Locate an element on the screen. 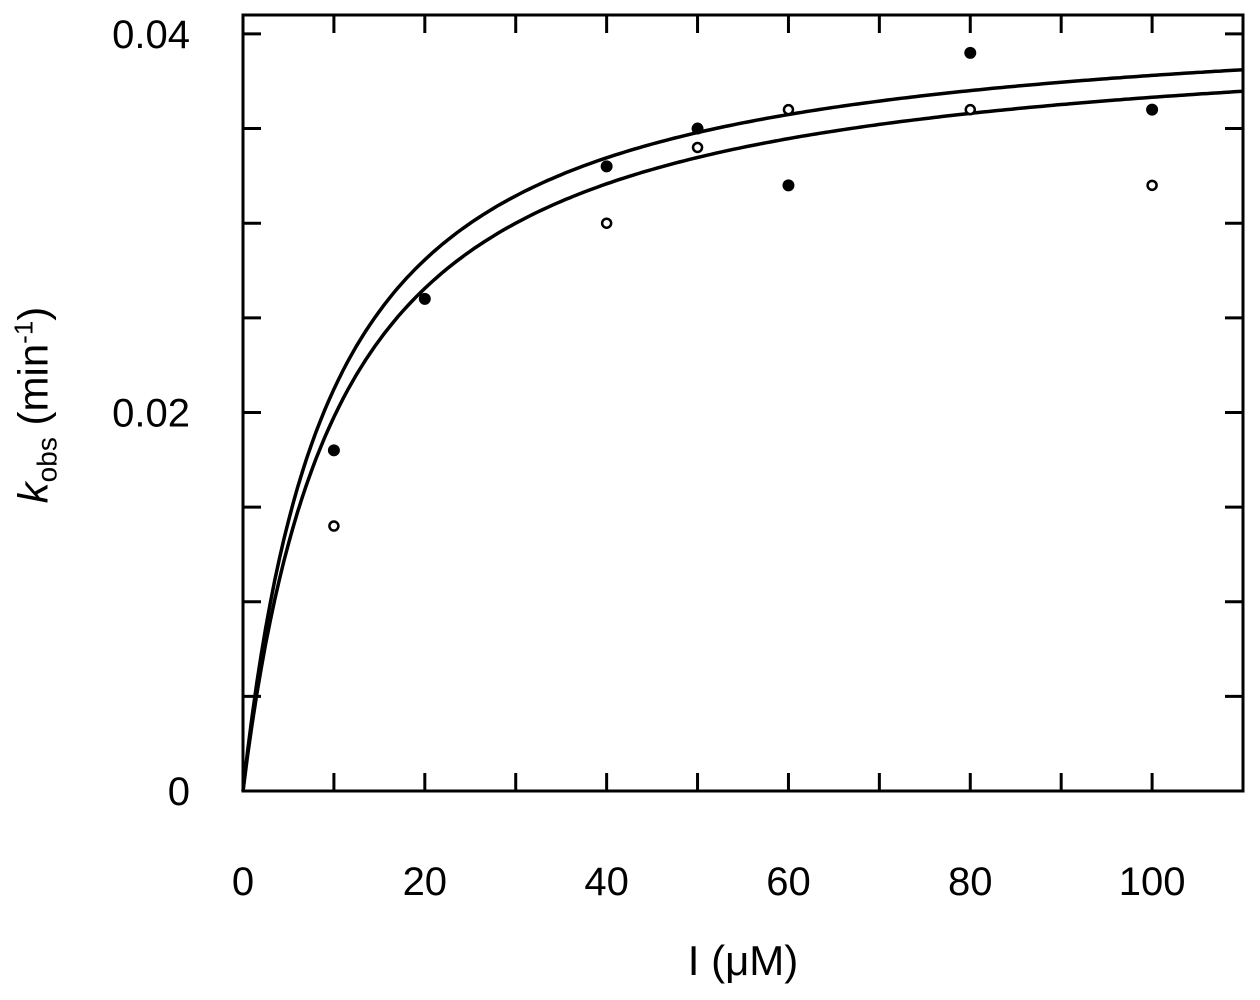  y-axis-unit-exponent: -1 is located at coordinates (23, 332).